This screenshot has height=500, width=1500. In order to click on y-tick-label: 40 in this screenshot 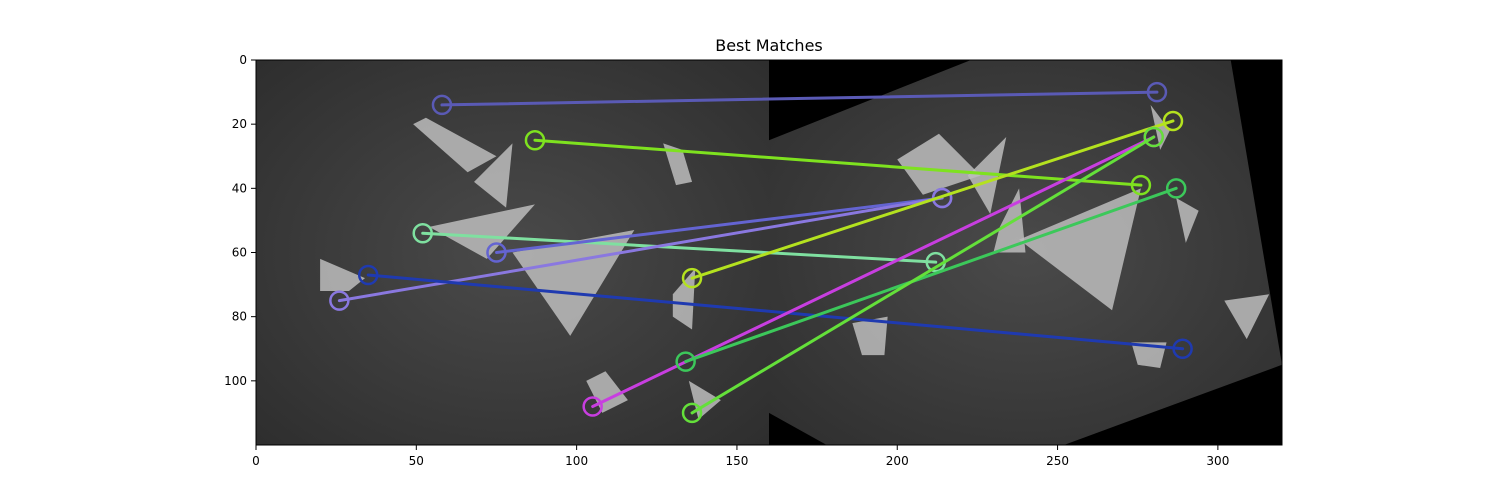, I will do `click(239, 188)`.